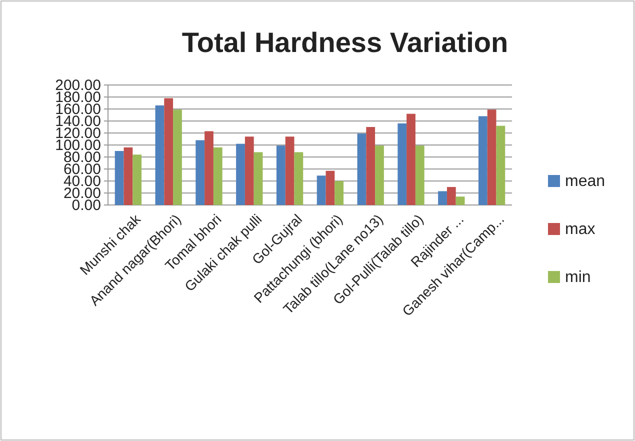 The width and height of the screenshot is (635, 441). I want to click on legend-label: min, so click(578, 277).